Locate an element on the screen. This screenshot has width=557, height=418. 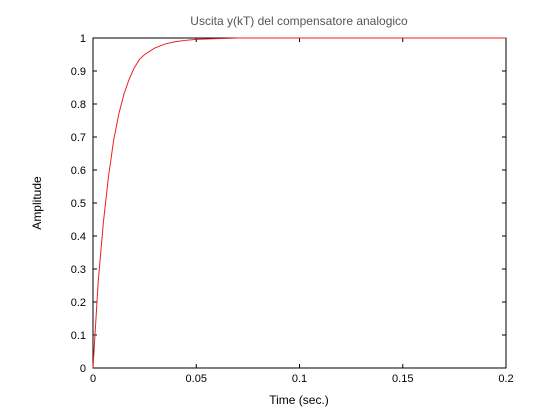
x-tick-label: 0.15 is located at coordinates (402, 379).